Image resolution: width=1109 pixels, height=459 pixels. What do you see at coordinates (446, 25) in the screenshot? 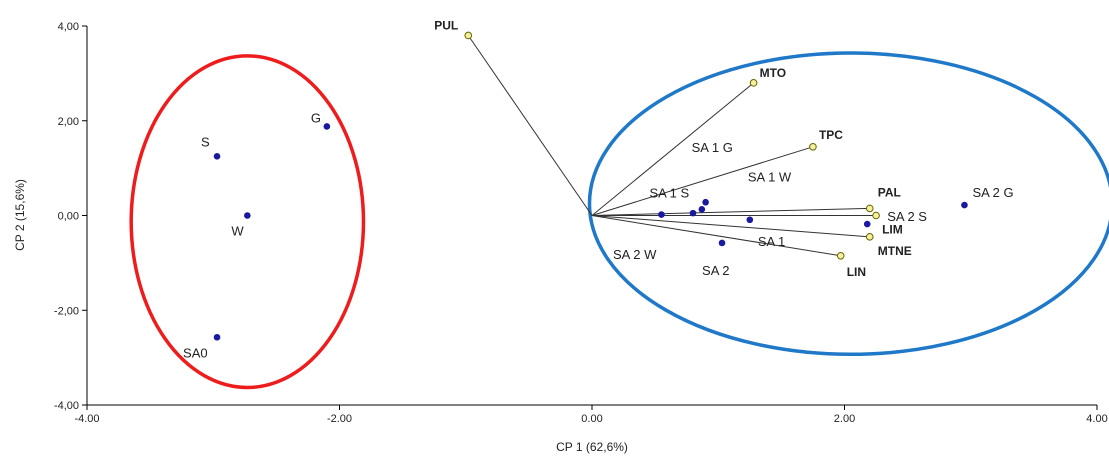
I see `variable-label-pul: PUL` at bounding box center [446, 25].